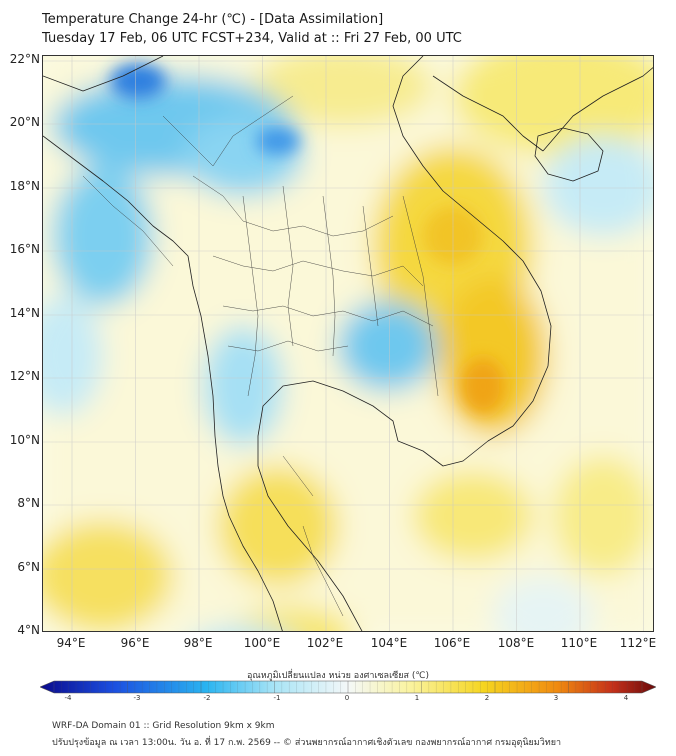 This screenshot has width=676, height=756. What do you see at coordinates (277, 698) in the screenshot?
I see `colorbar-tick: -1` at bounding box center [277, 698].